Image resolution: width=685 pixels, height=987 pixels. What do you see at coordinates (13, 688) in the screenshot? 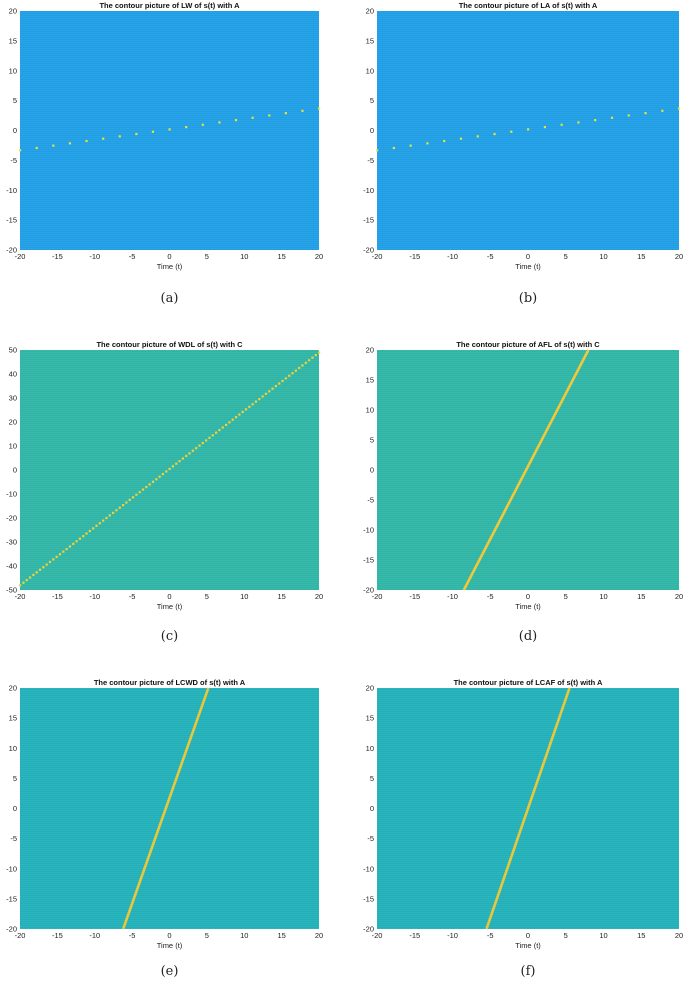
I see `y-tick-label: 20` at bounding box center [13, 688].